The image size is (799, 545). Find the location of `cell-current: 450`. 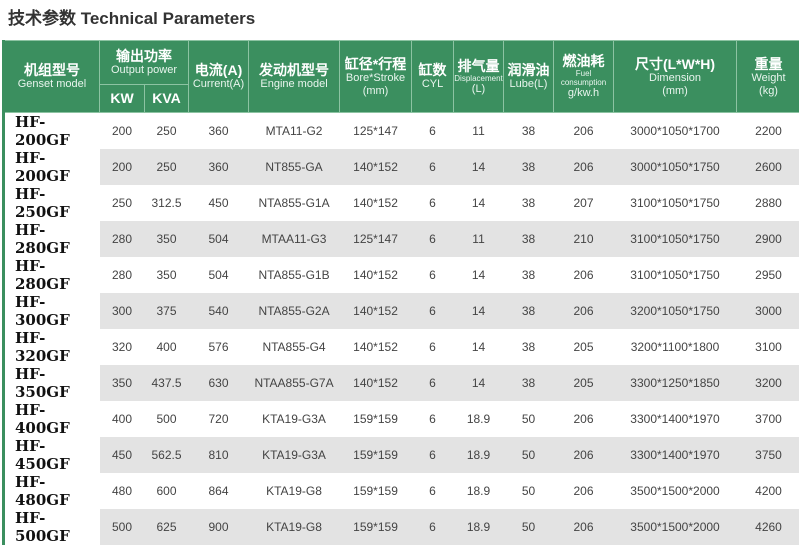

cell-current: 450 is located at coordinates (219, 203).